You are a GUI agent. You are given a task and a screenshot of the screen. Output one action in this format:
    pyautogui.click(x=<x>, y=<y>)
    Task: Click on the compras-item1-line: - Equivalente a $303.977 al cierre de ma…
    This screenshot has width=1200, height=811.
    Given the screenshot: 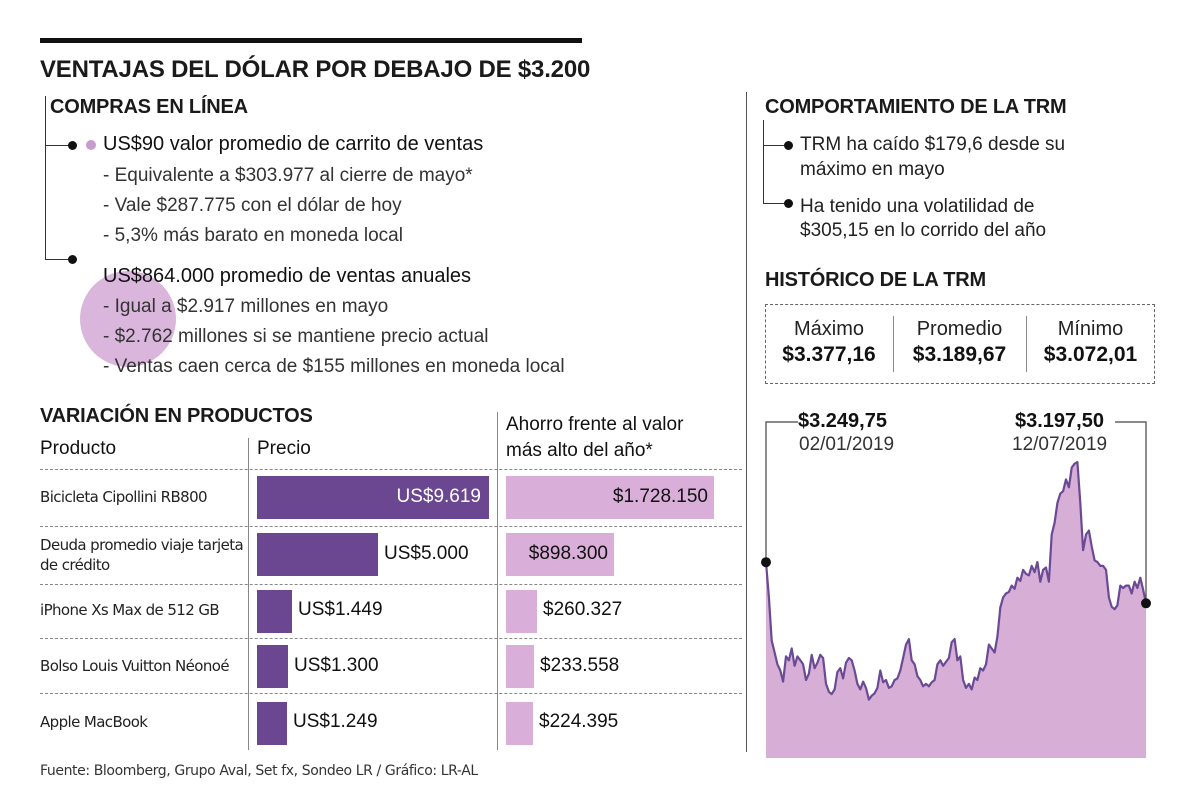 What is the action you would take?
    pyautogui.click(x=288, y=175)
    